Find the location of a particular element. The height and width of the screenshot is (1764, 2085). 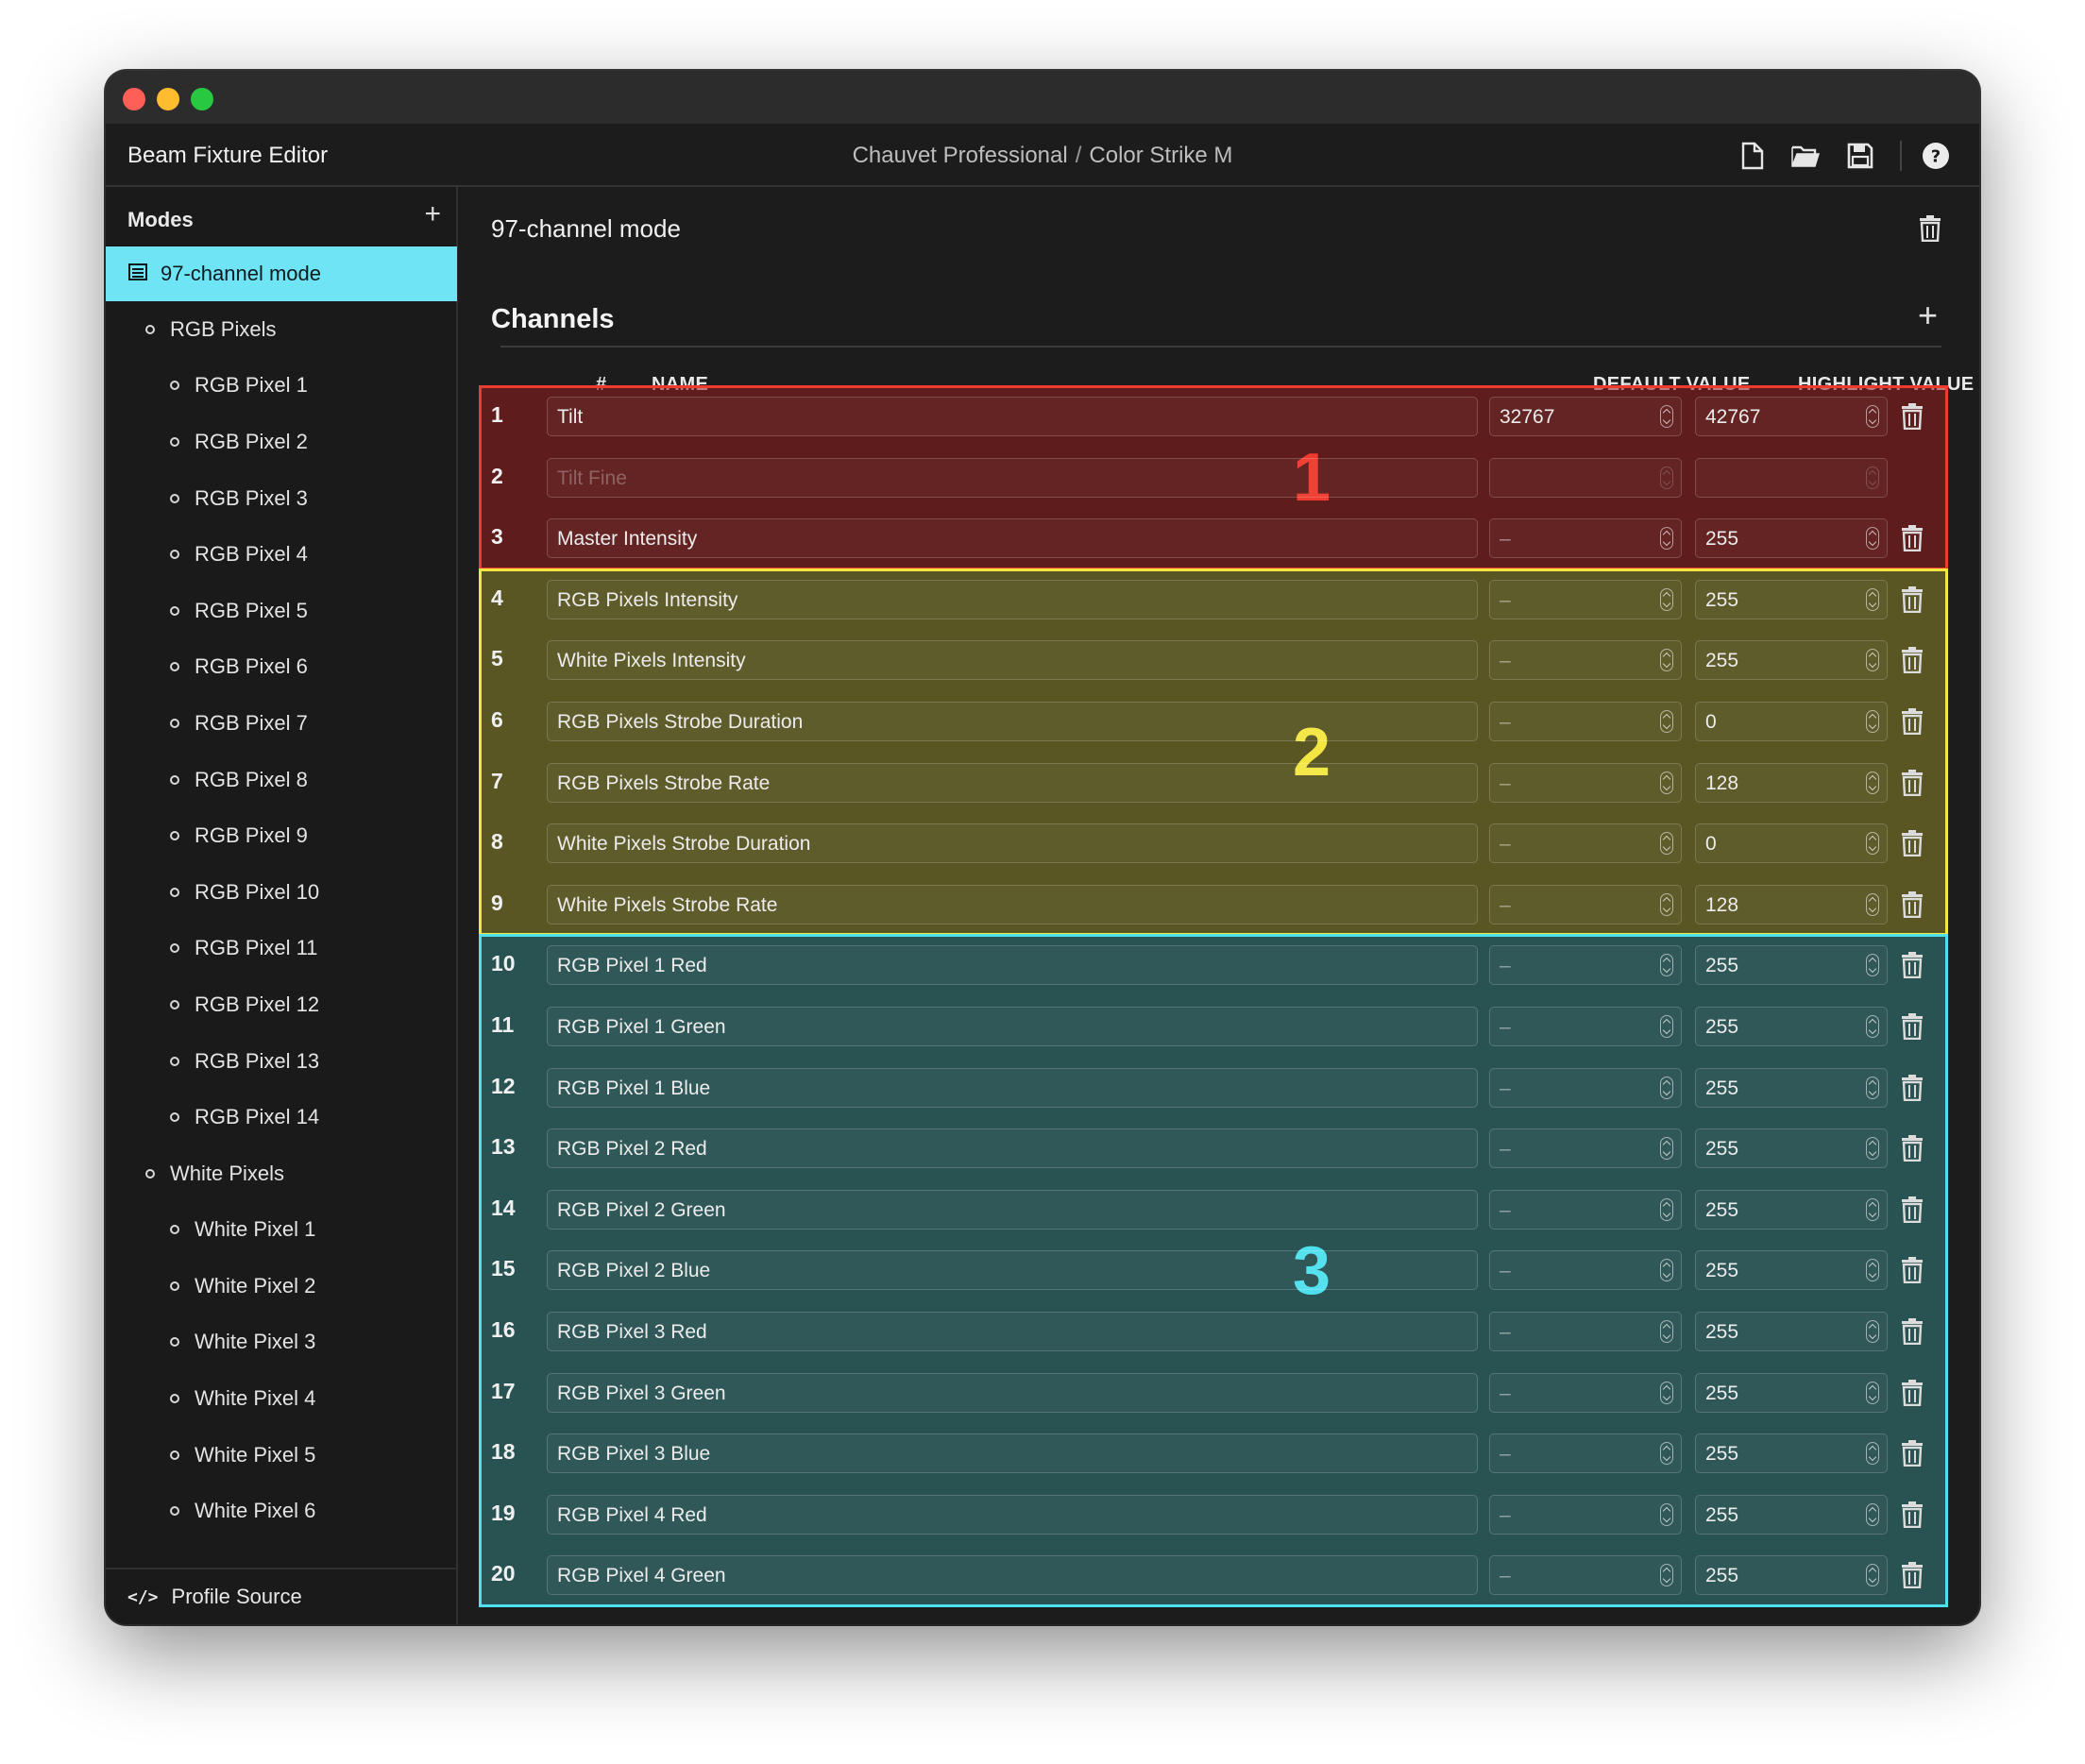

mode-subitem: RGB Pixel 14 is located at coordinates (281, 1117).